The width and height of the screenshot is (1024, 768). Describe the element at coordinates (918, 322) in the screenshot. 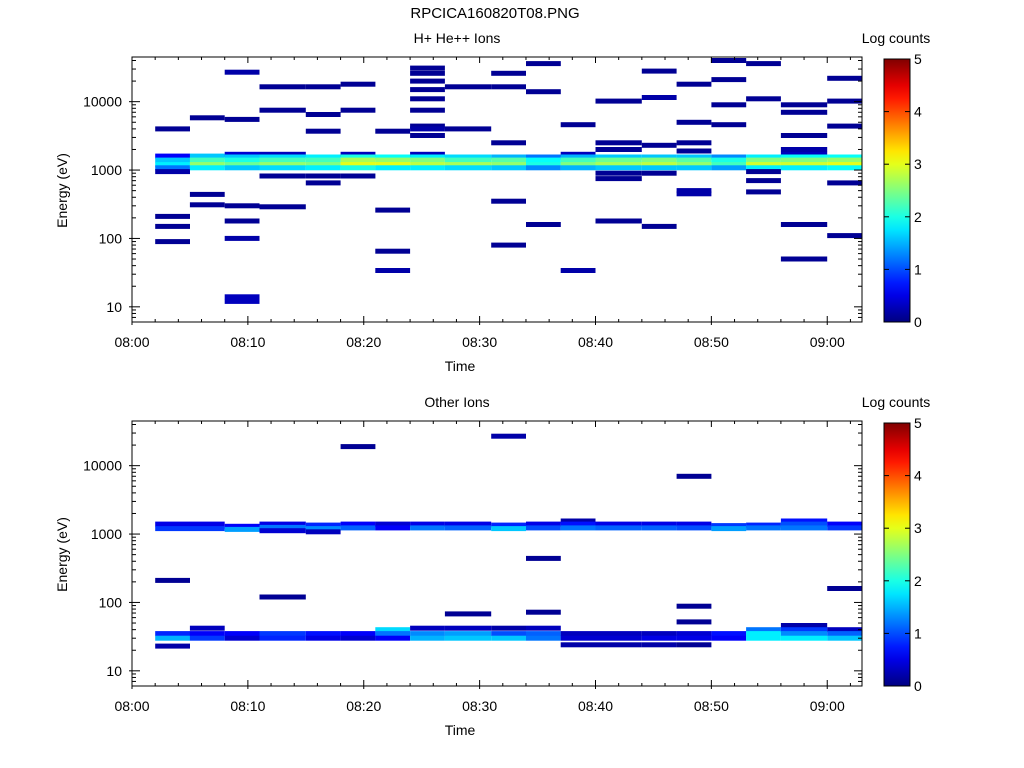

I see `colorbar-tick-label: 0` at that location.